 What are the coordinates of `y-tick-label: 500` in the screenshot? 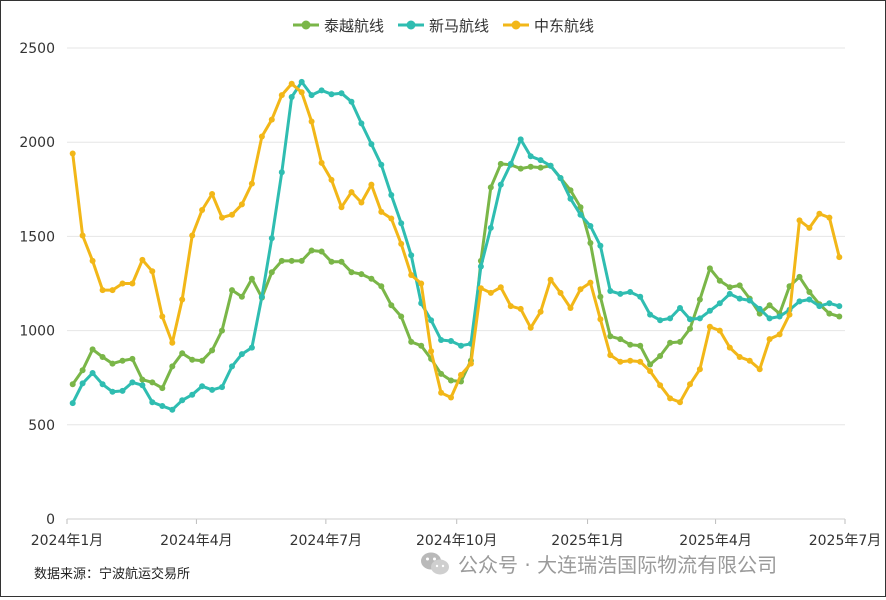 It's located at (41, 426).